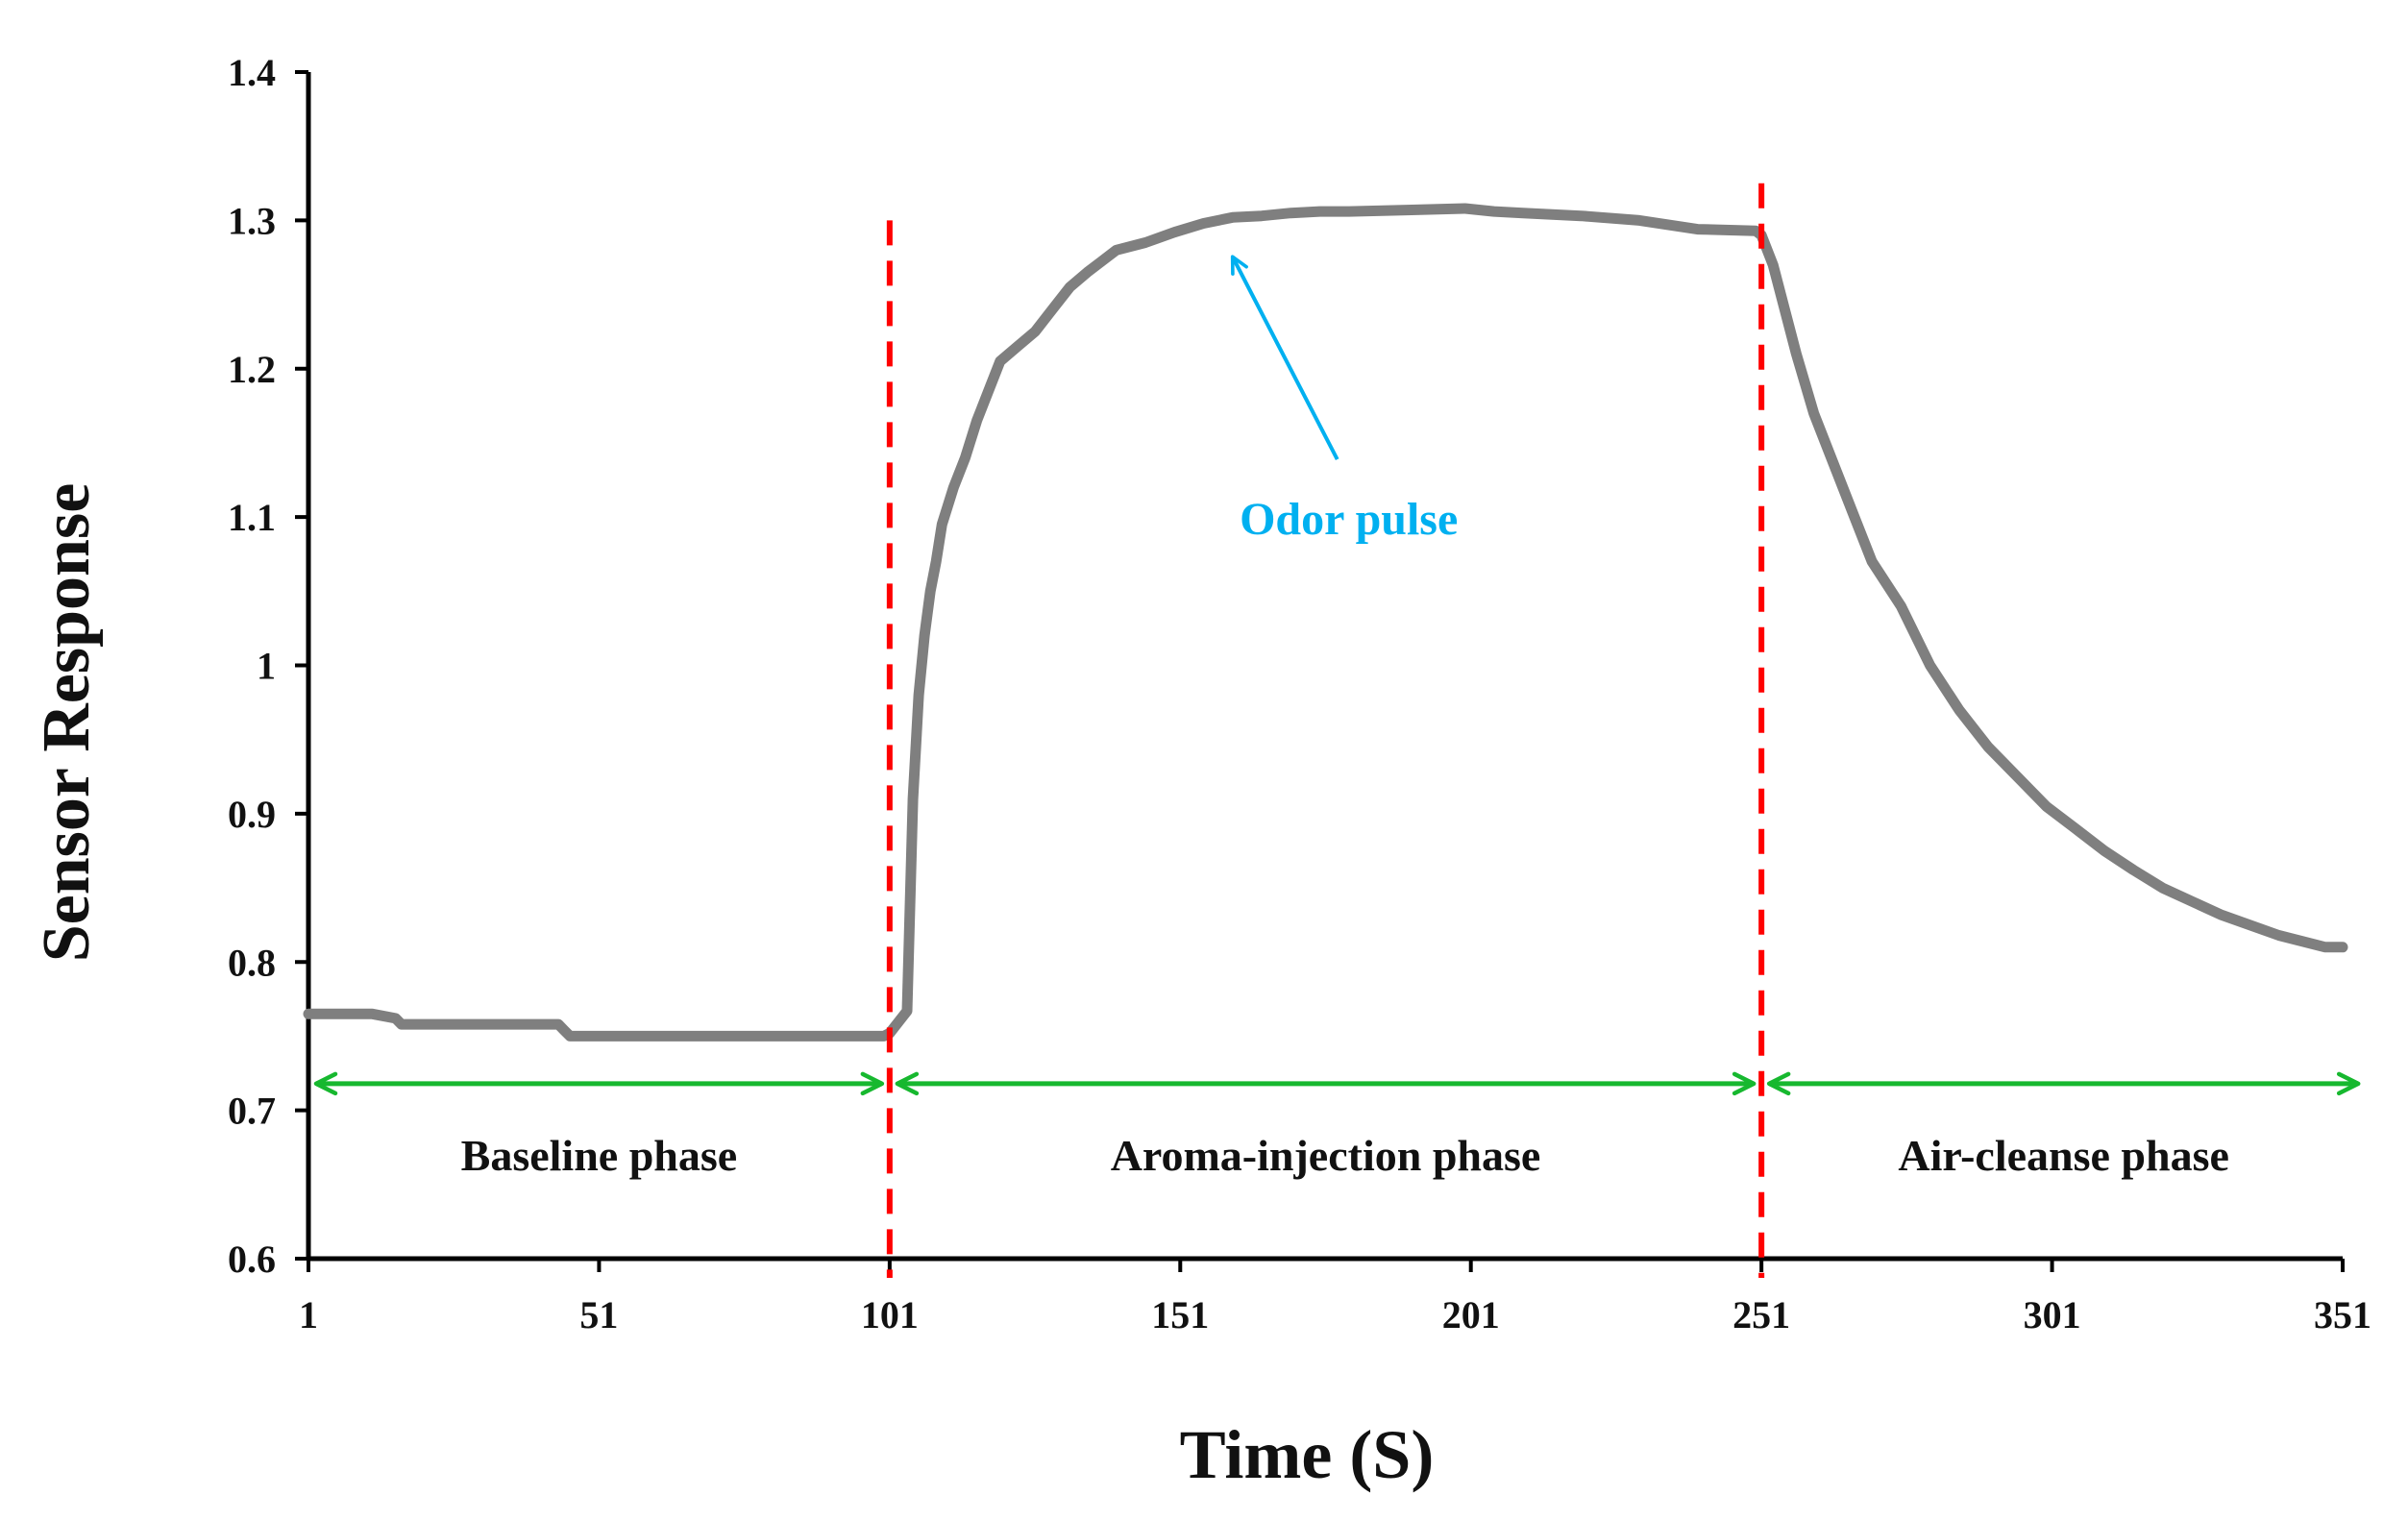 This screenshot has width=2408, height=1520. What do you see at coordinates (2064, 1155) in the screenshot?
I see `phase-label: Air-cleanse phase` at bounding box center [2064, 1155].